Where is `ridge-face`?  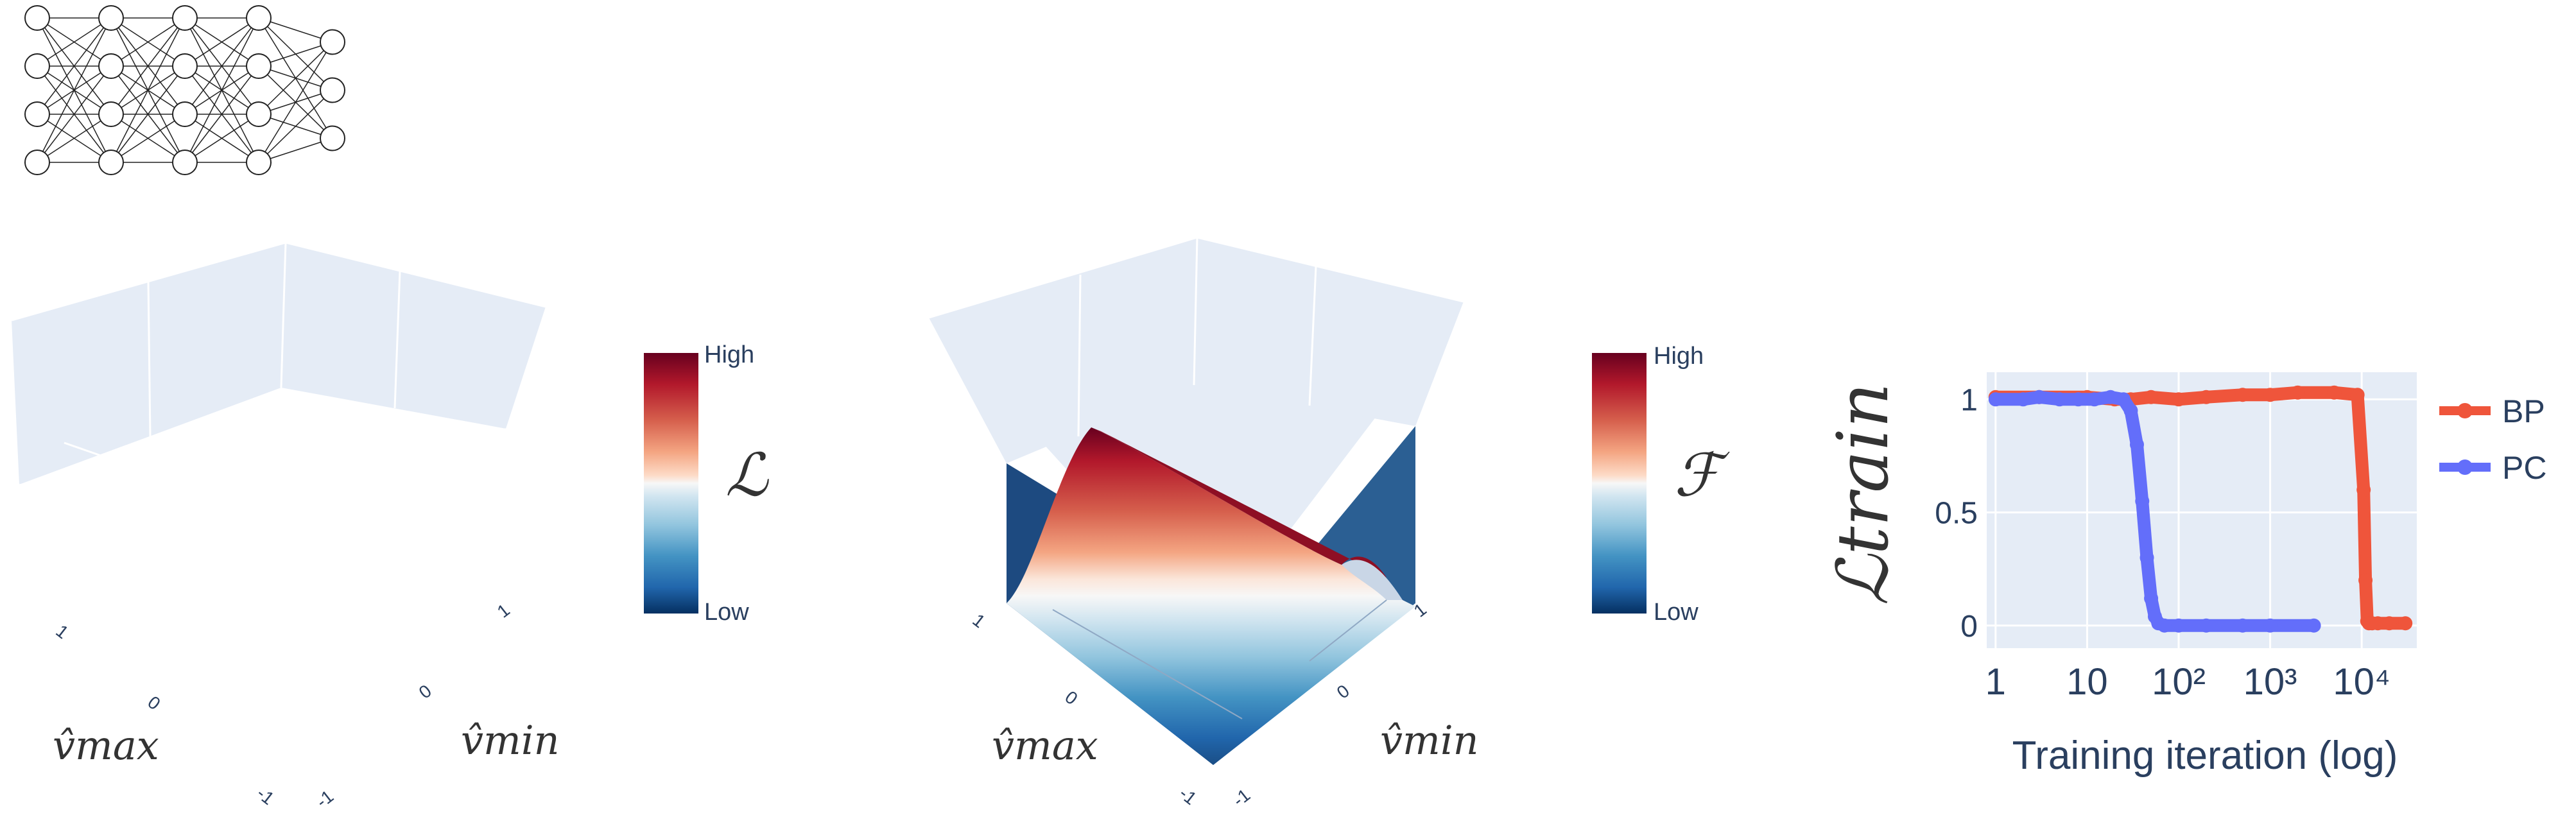
ridge-face is located at coordinates (1211, 596).